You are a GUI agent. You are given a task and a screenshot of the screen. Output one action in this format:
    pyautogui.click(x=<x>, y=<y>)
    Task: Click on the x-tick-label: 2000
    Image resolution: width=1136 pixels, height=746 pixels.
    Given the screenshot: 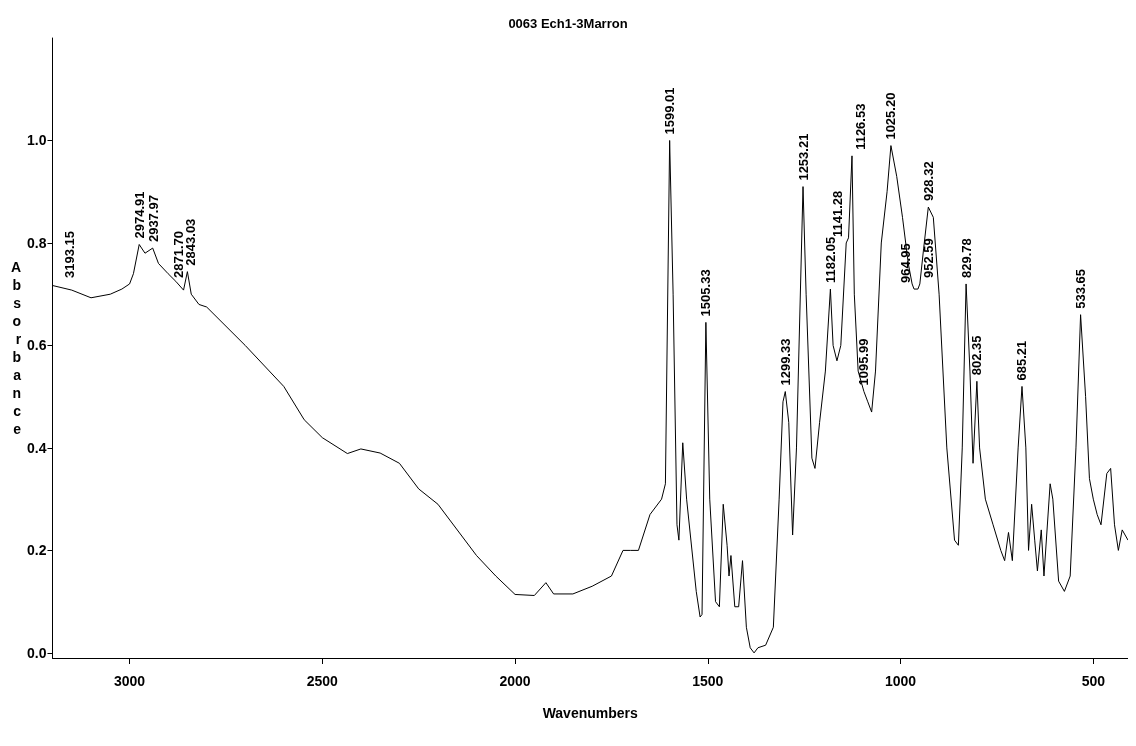 What is the action you would take?
    pyautogui.click(x=515, y=681)
    